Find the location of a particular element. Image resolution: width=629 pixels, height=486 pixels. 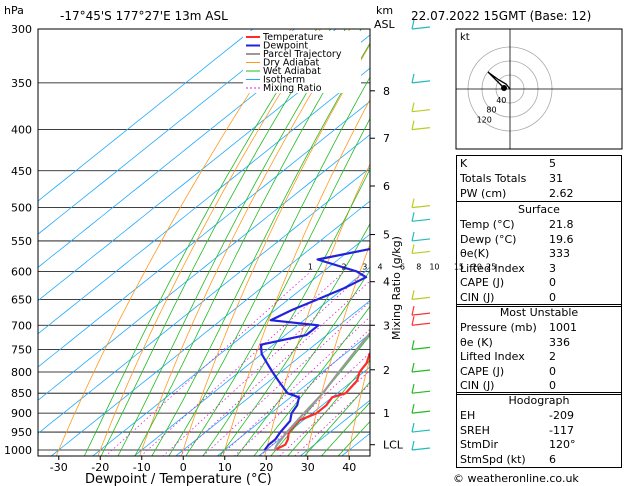

dry-adiabat-line is located at coordinates (317, 309).